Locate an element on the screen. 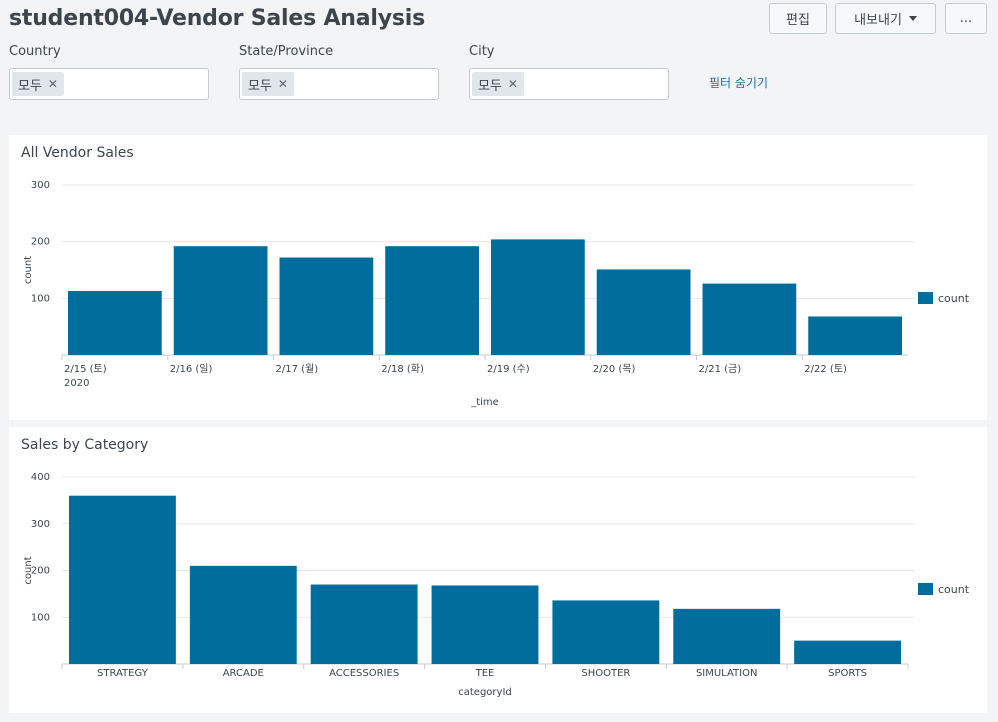 Image resolution: width=998 pixels, height=722 pixels. export-button-label: 내보내기 is located at coordinates (878, 20).